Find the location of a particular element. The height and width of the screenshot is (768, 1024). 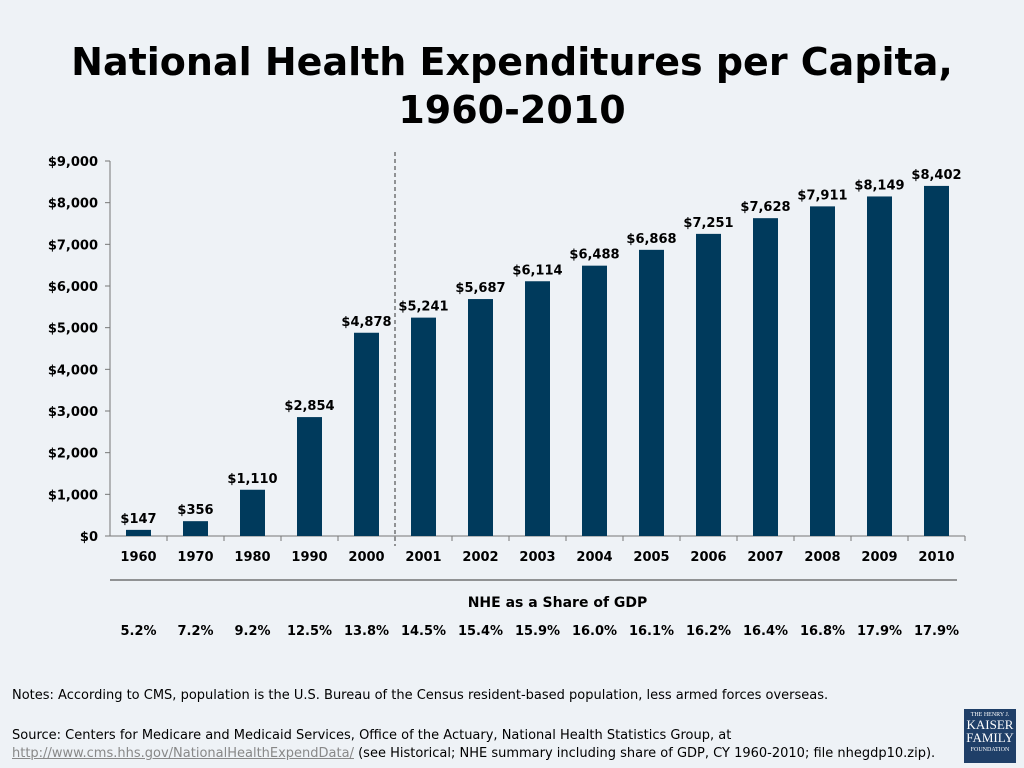

bar-1970 is located at coordinates (195, 528).